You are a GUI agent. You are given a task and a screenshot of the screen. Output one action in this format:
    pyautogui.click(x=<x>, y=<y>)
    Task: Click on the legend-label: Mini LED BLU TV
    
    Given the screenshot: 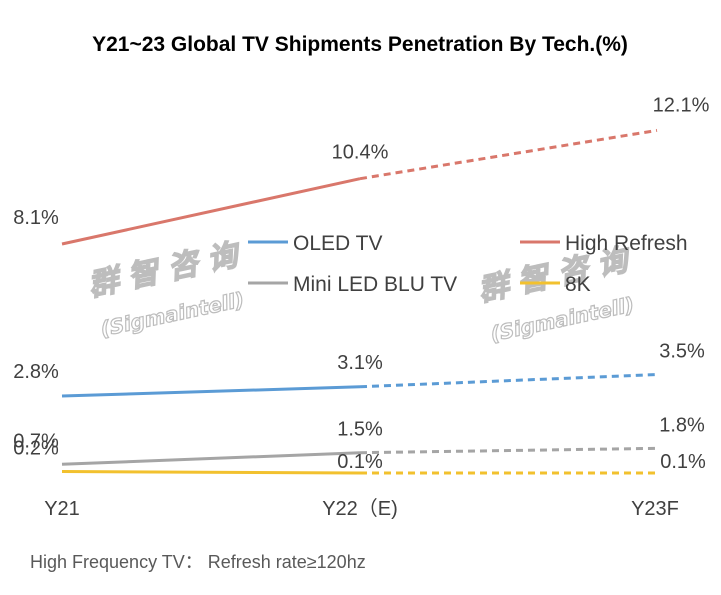 What is the action you would take?
    pyautogui.click(x=375, y=284)
    